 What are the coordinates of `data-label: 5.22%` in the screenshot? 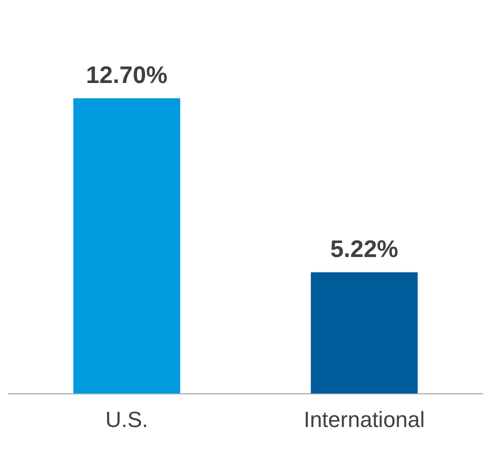 It's located at (364, 249).